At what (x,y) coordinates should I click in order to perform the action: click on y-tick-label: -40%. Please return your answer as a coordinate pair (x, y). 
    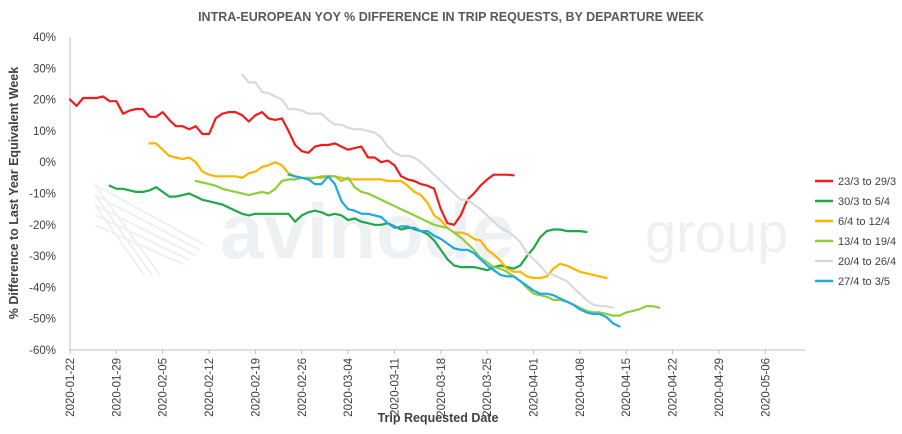
    Looking at the image, I should click on (42, 288).